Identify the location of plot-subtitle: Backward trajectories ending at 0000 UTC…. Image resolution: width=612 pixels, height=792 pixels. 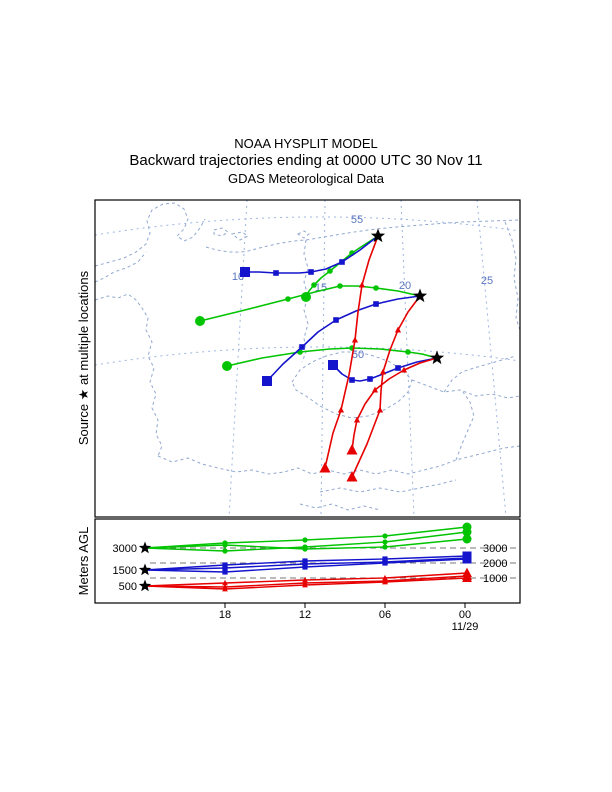
(306, 160).